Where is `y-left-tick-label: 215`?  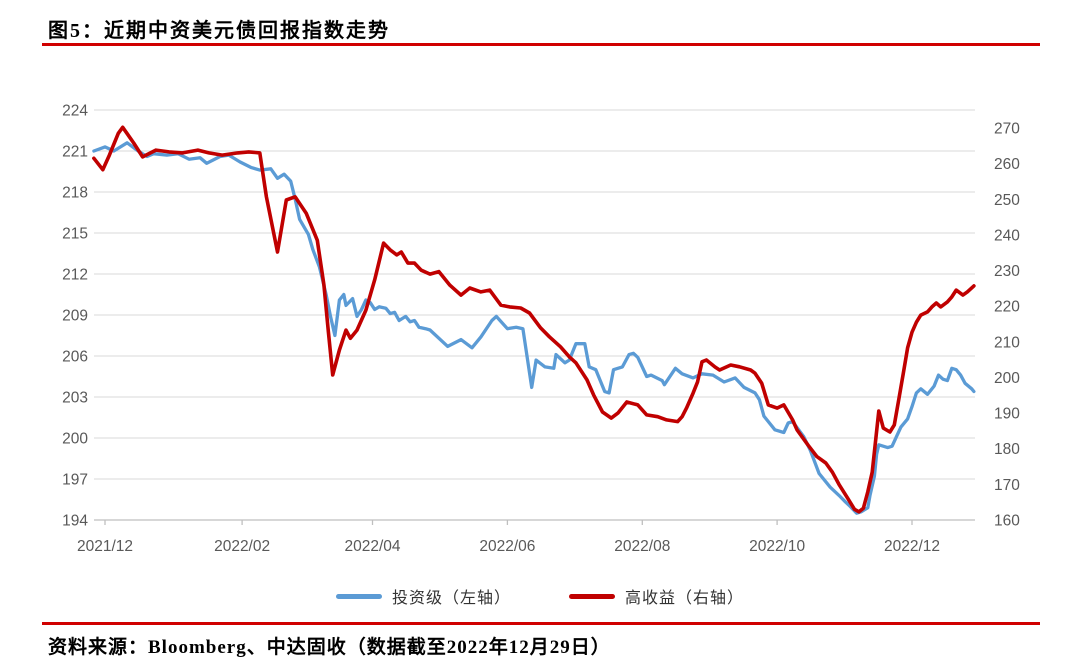
y-left-tick-label: 215 is located at coordinates (75, 234).